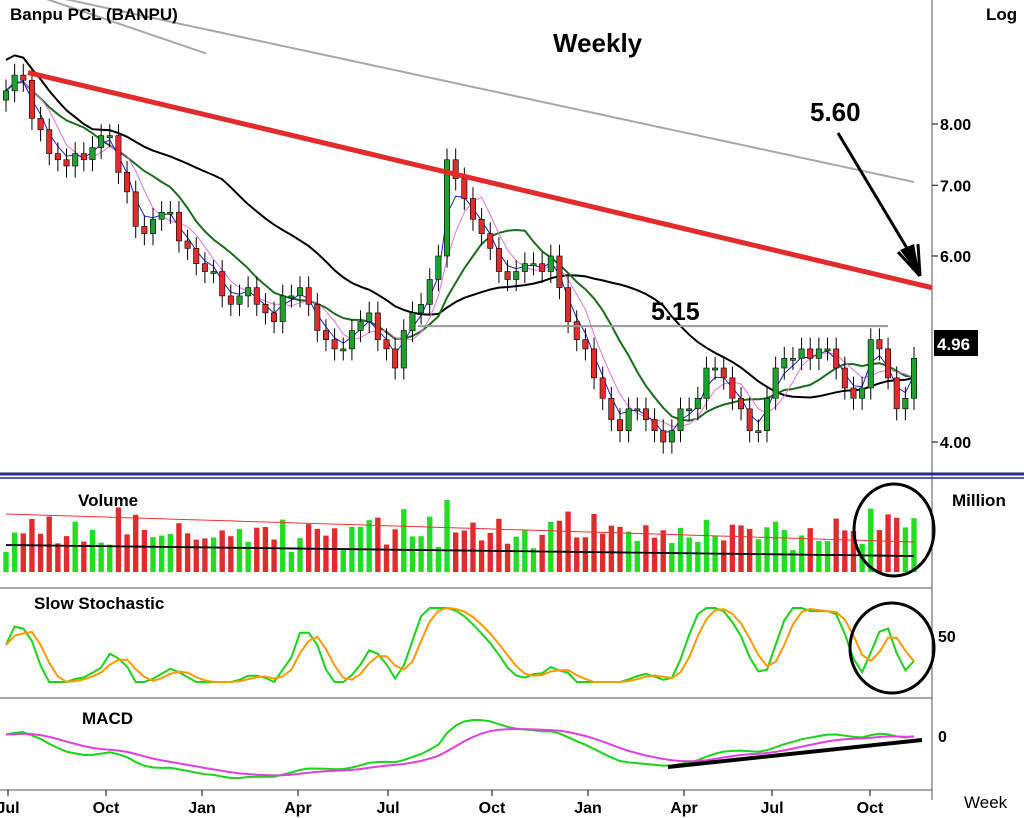 This screenshot has width=1024, height=818. What do you see at coordinates (99, 603) in the screenshot?
I see `stochastic-title: Slow Stochastic` at bounding box center [99, 603].